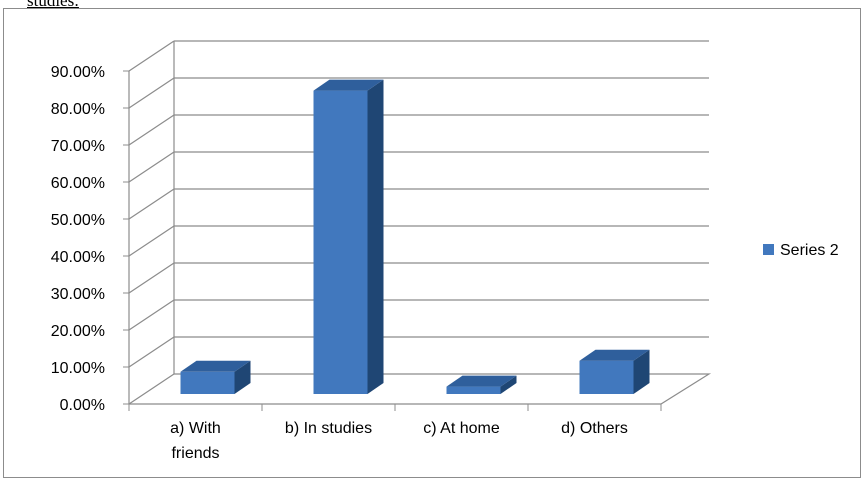 Image resolution: width=868 pixels, height=485 pixels. Describe the element at coordinates (78, 146) in the screenshot. I see `y-tick-label: 70.00%` at that location.